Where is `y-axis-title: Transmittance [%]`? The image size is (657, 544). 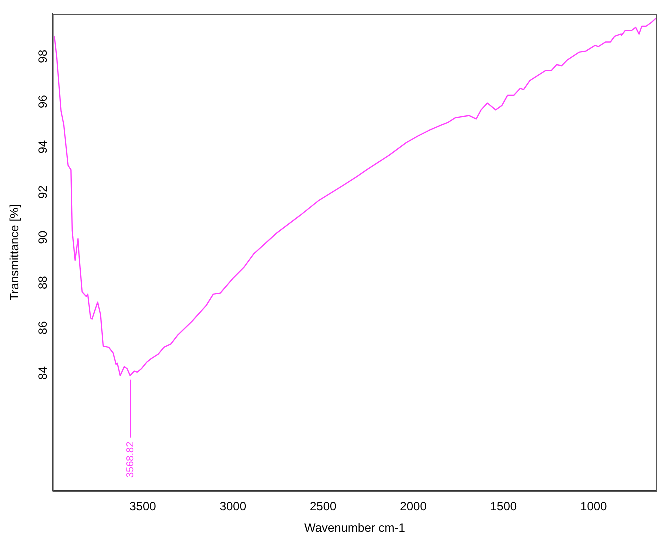 y-axis-title: Transmittance [%] is located at coordinates (15, 252).